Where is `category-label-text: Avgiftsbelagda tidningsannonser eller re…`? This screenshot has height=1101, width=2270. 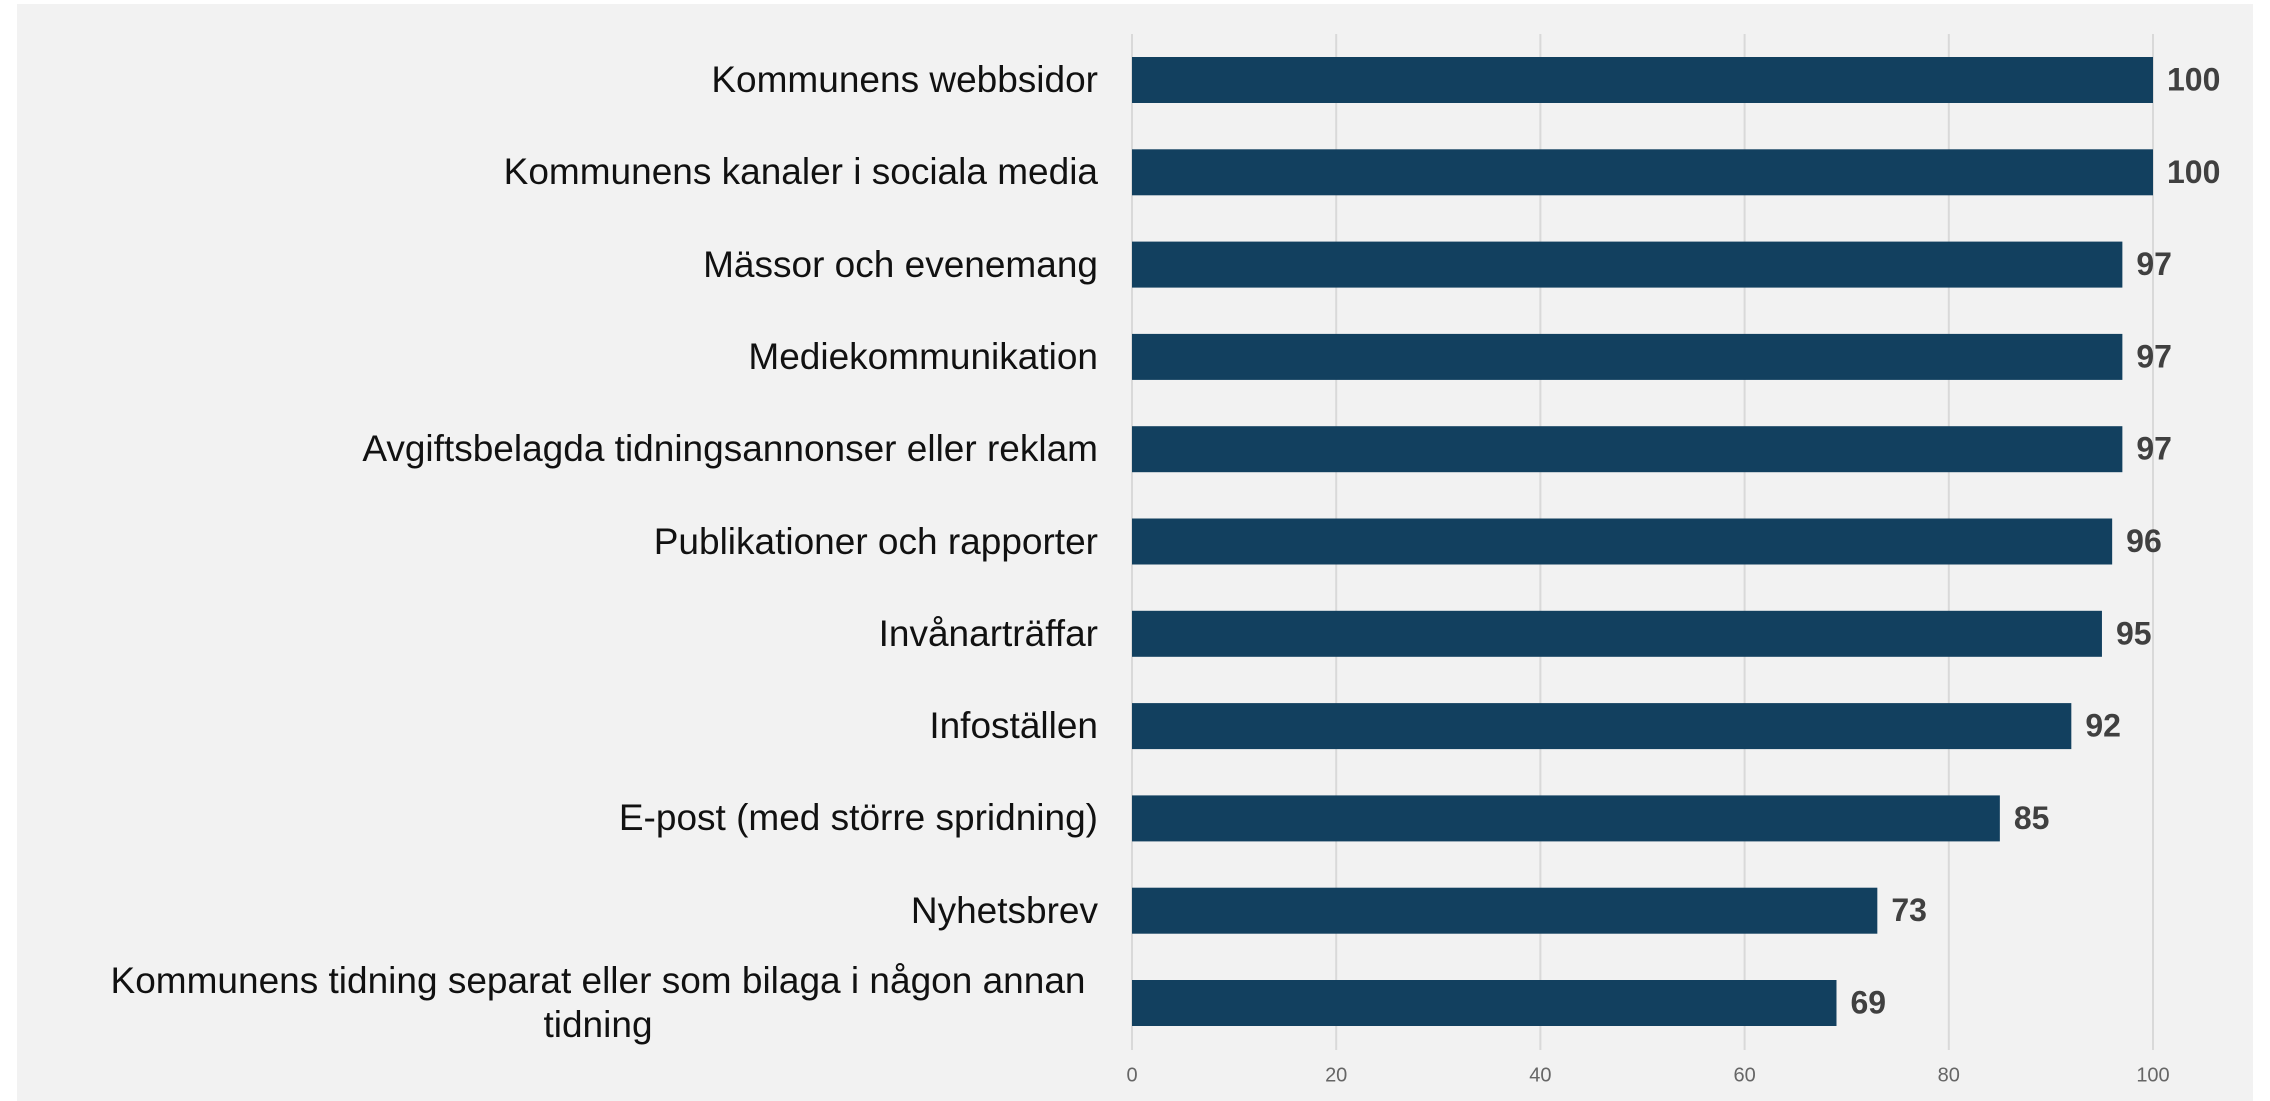 category-label-text: Avgiftsbelagda tidningsannonser eller re… is located at coordinates (730, 449).